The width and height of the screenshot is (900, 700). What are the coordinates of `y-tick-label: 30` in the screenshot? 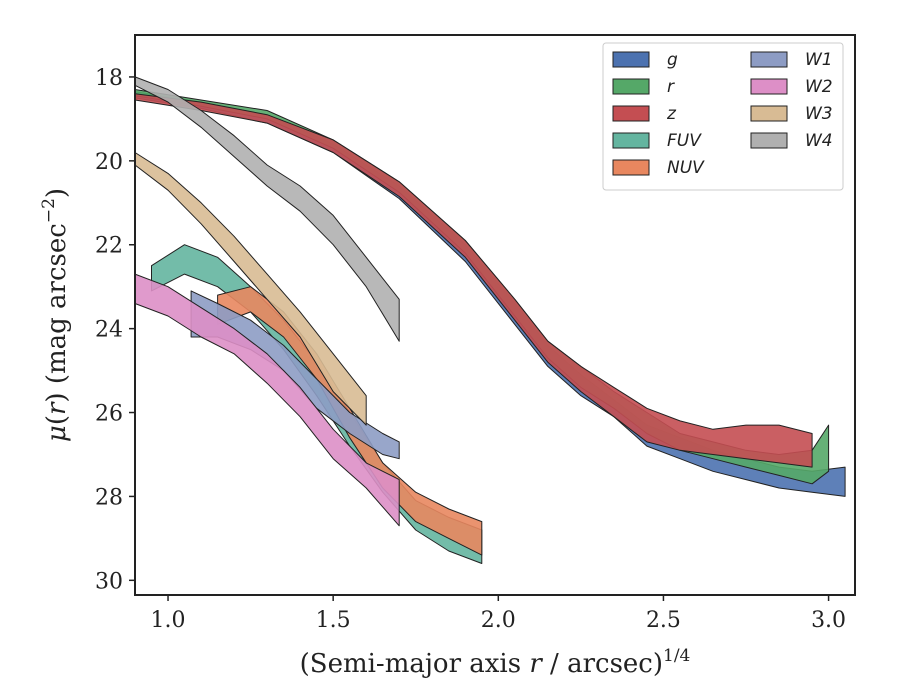 It's located at (109, 581).